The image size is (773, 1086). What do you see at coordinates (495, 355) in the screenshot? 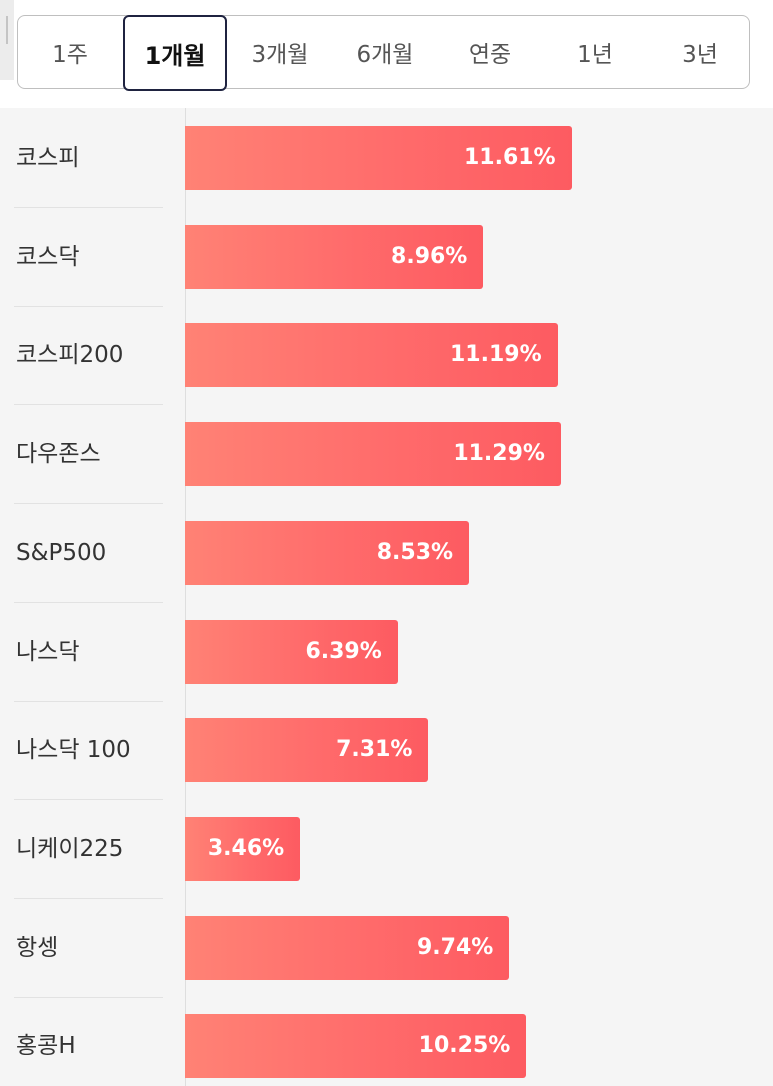
I see `bar-value-label: 11.19%` at bounding box center [495, 355].